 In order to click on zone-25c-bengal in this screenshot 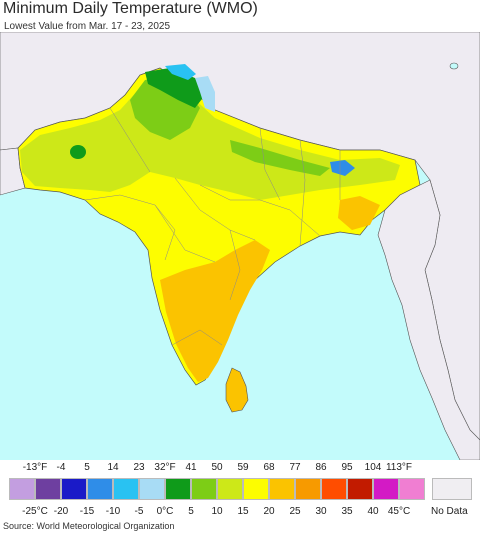, I will do `click(359, 213)`.